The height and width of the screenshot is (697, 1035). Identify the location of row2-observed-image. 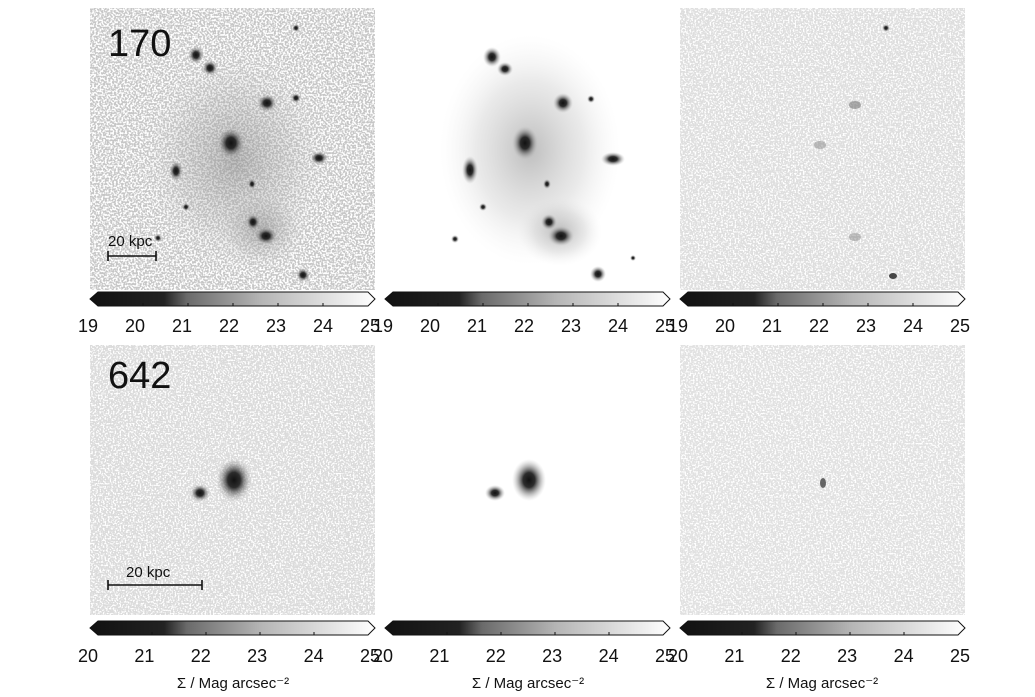
(232, 480).